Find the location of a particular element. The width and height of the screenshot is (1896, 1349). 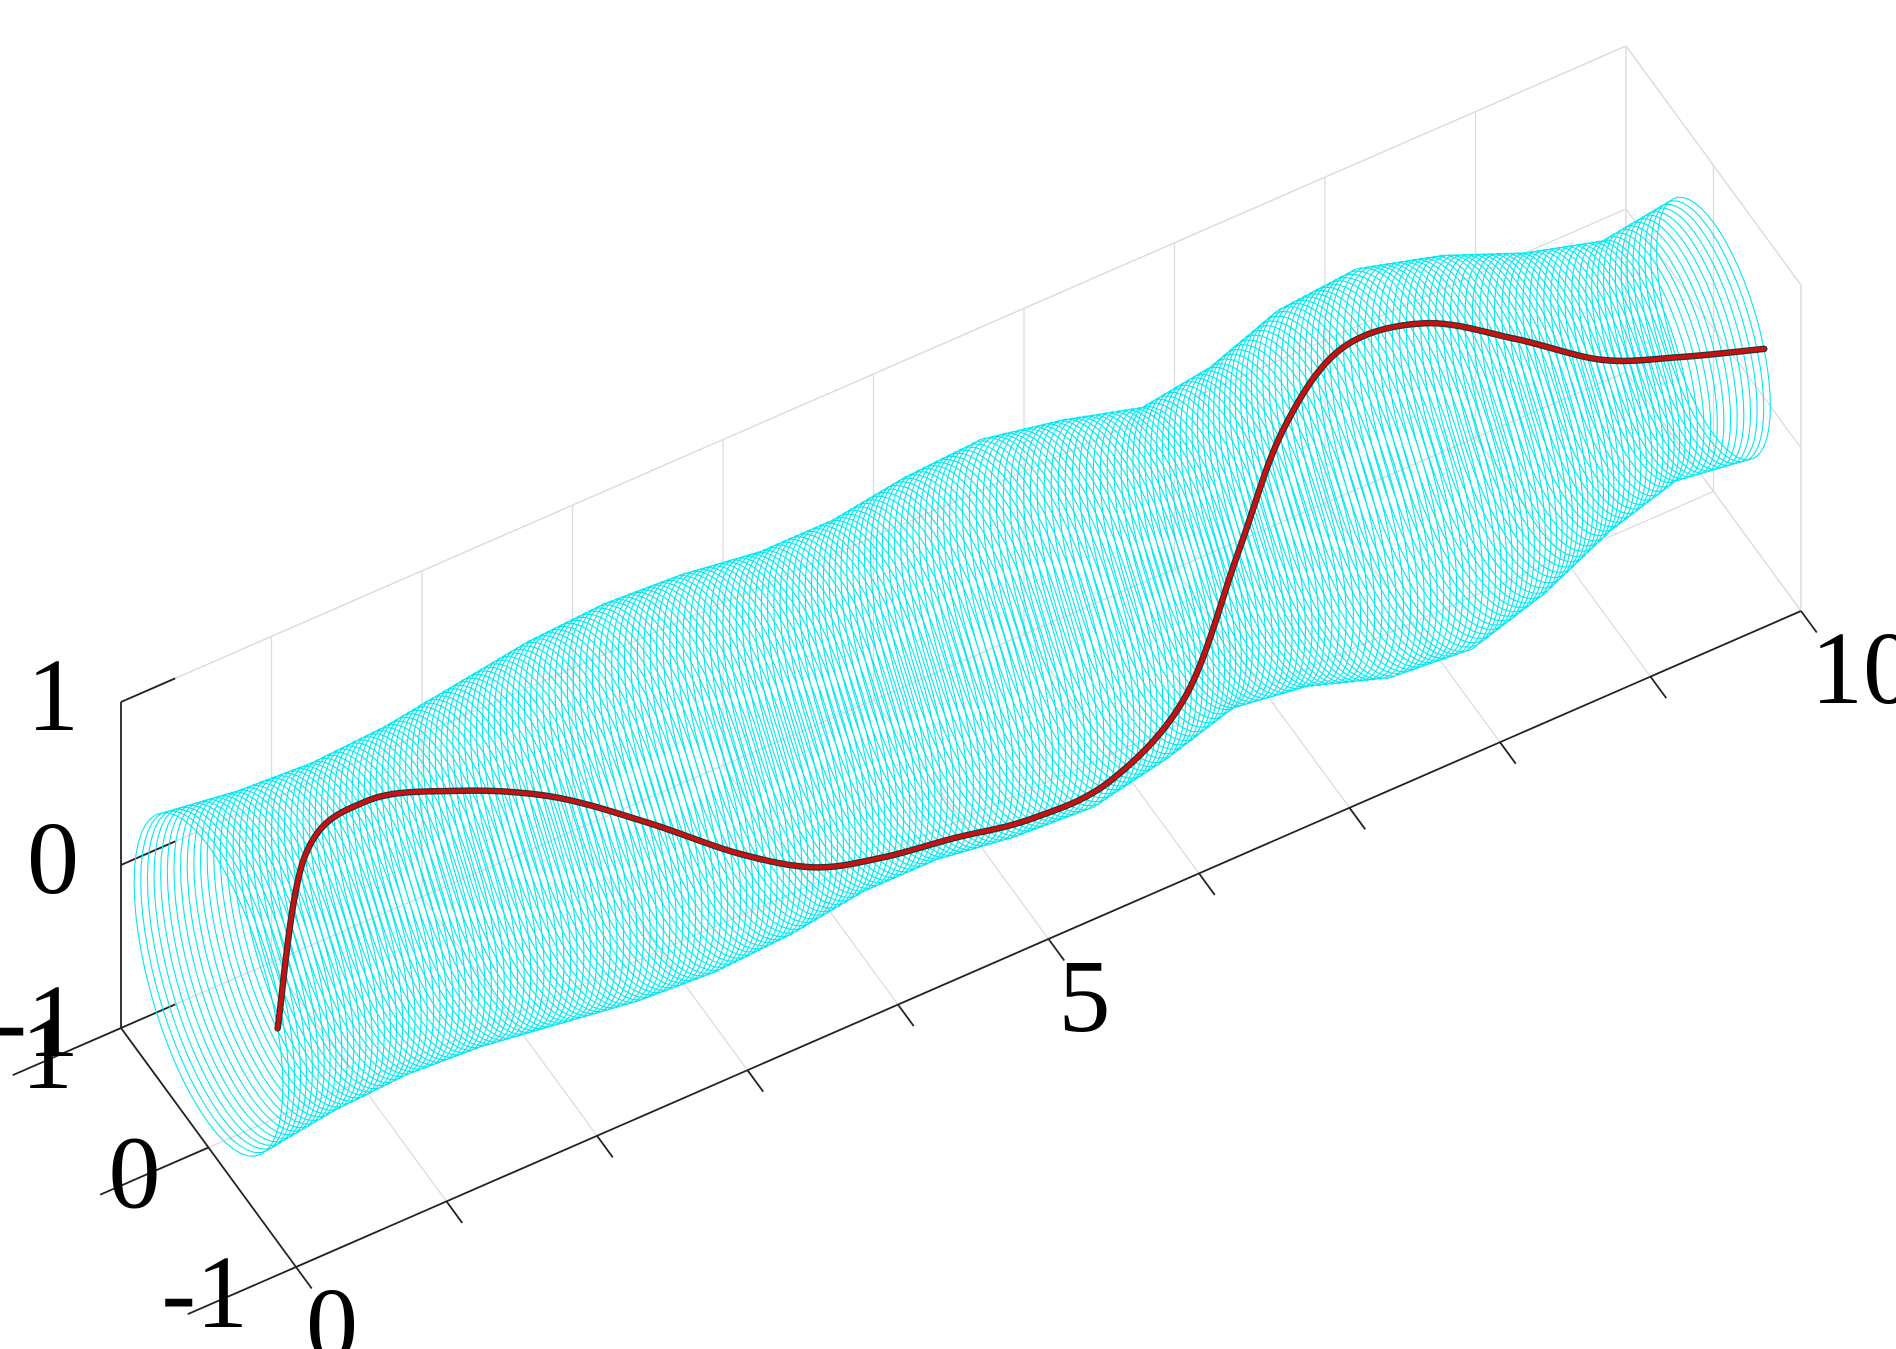

z-tick-label: 0 is located at coordinates (53, 858).